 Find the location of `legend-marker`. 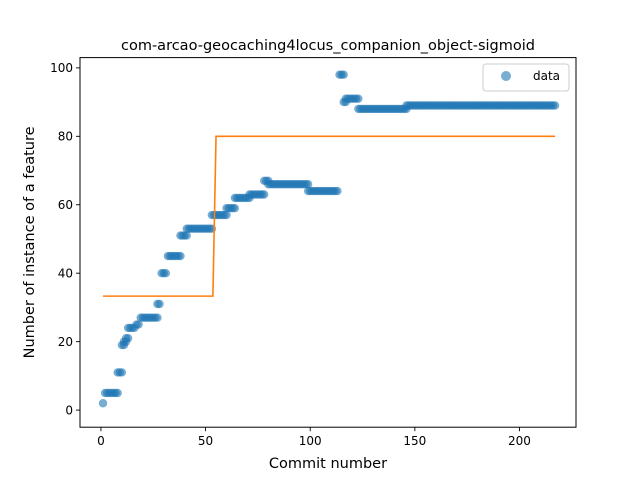

legend-marker is located at coordinates (506, 76).